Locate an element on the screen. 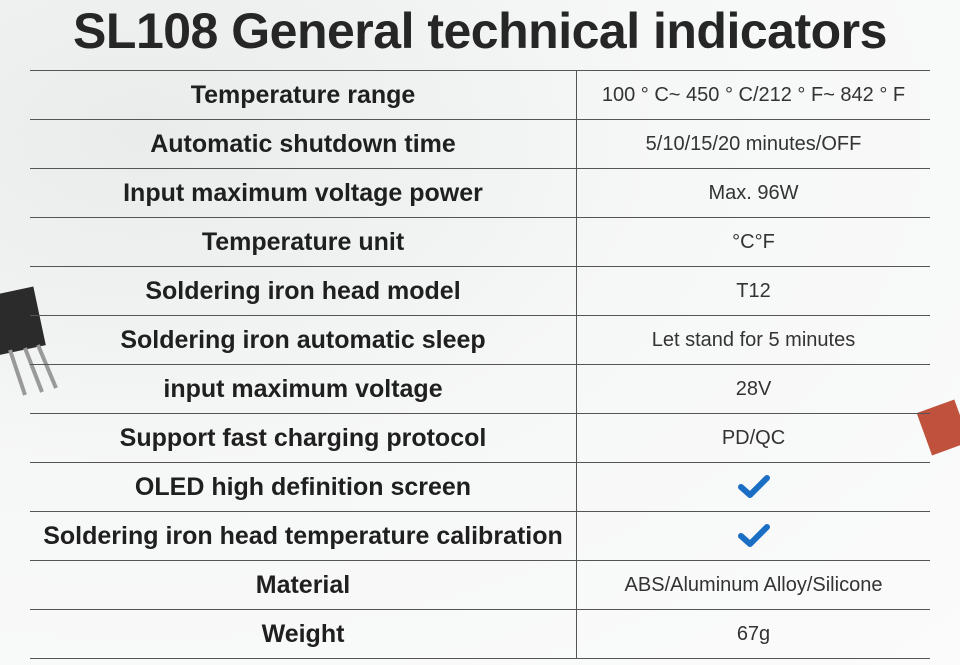  row-label: Soldering iron automatic sleep is located at coordinates (303, 340).